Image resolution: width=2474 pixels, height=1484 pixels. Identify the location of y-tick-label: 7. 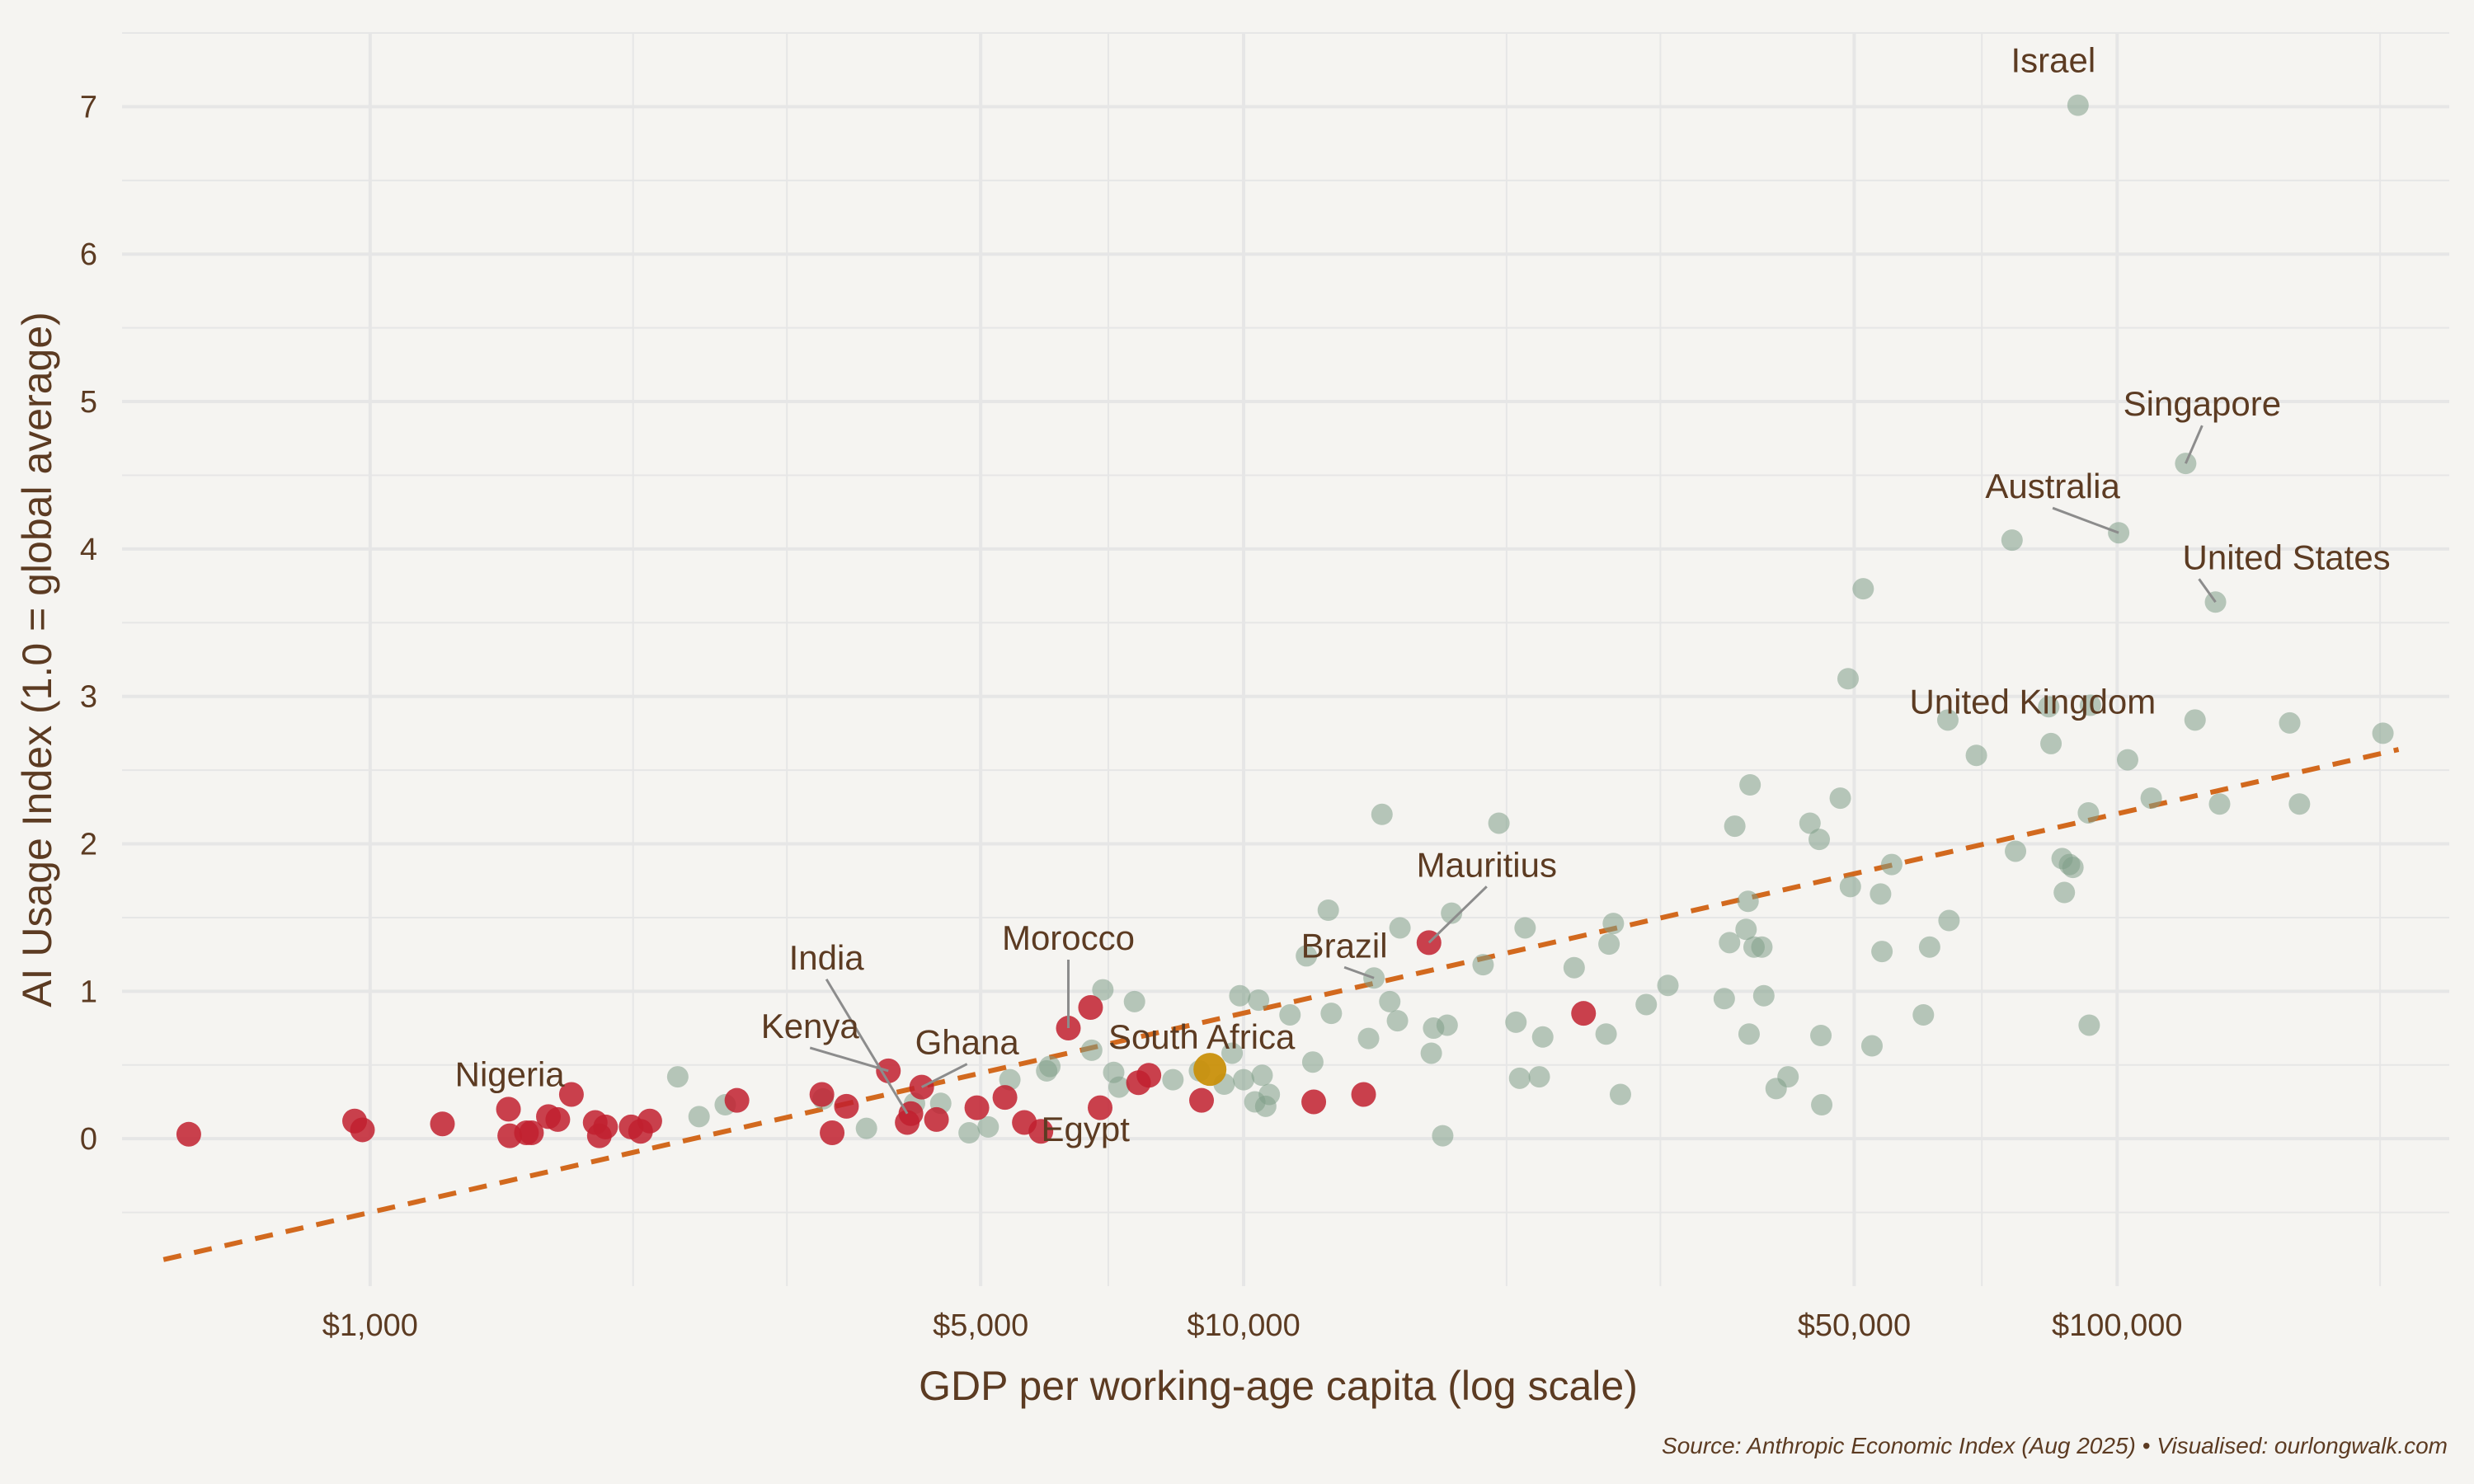
(88, 107).